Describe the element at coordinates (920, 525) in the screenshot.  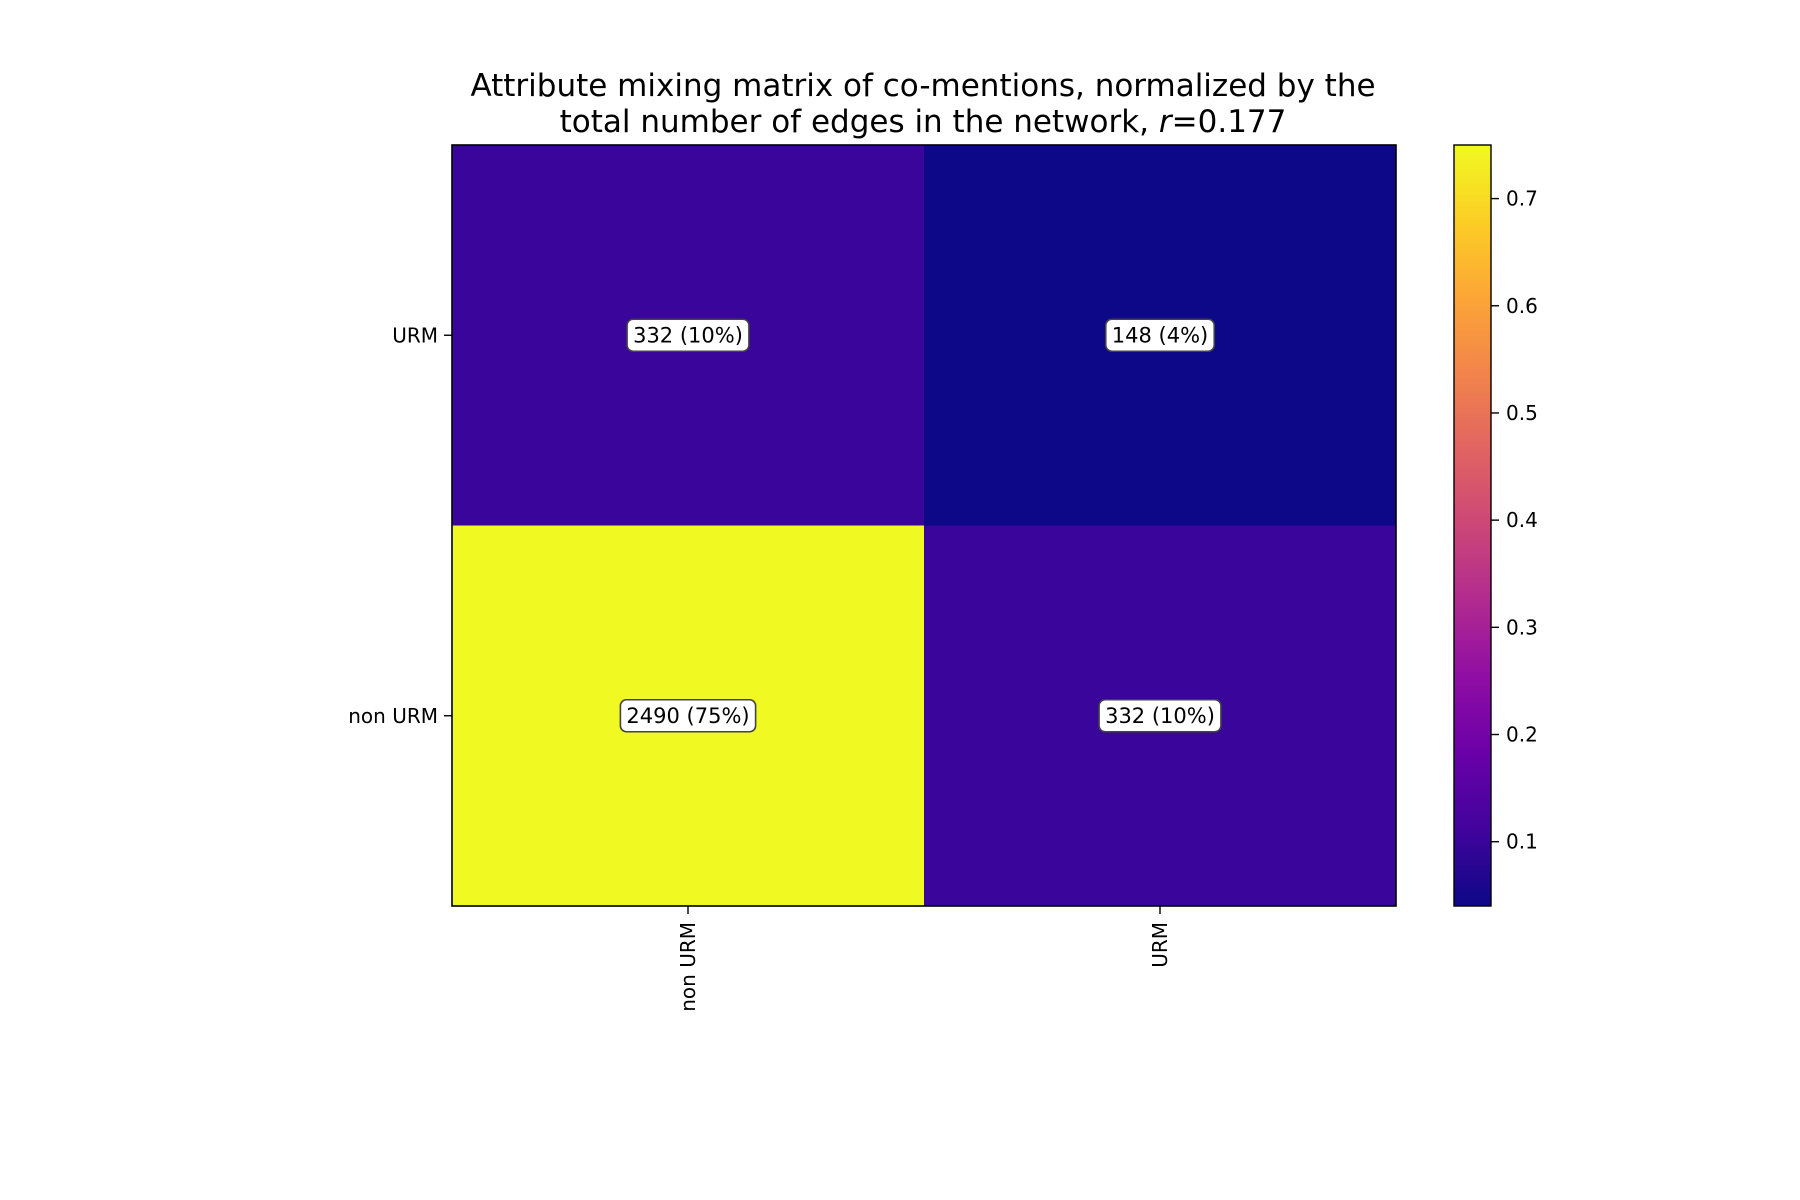
I see `cell-labels: 332 (10%) 148 (4%) 2490 (75%) 332 (10%)` at that location.